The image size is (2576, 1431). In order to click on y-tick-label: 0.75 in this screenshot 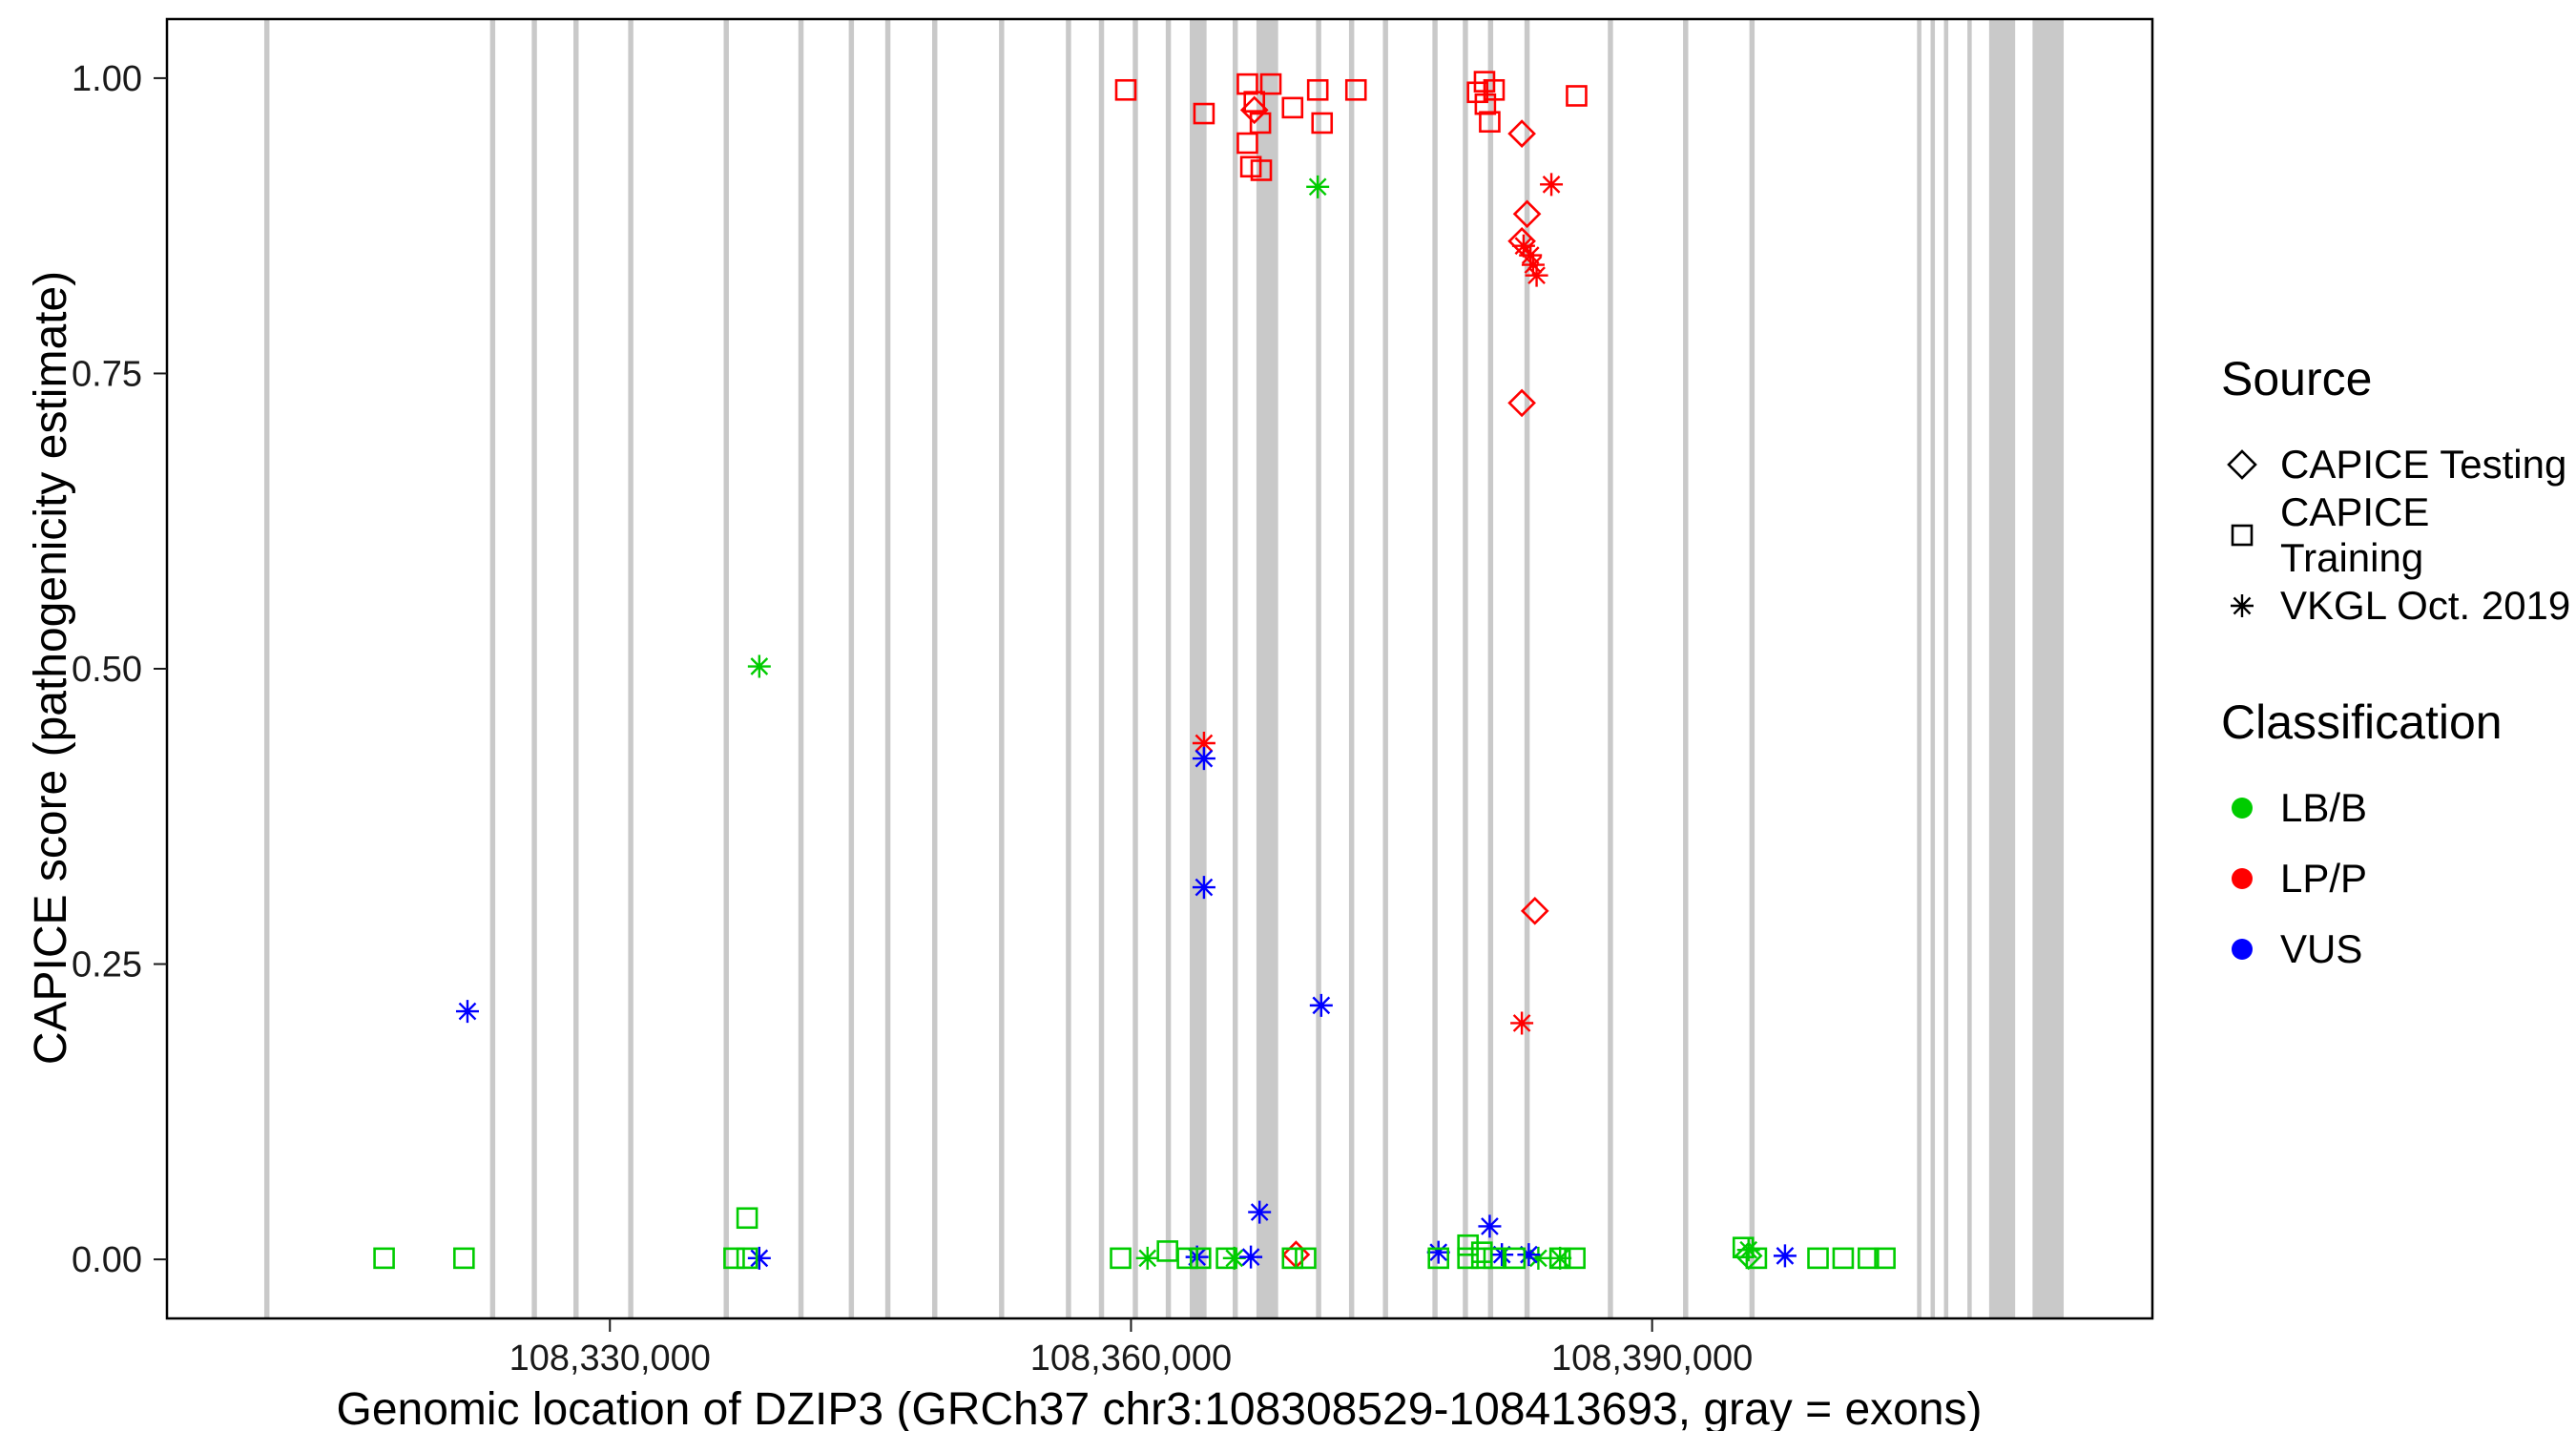, I will do `click(107, 374)`.